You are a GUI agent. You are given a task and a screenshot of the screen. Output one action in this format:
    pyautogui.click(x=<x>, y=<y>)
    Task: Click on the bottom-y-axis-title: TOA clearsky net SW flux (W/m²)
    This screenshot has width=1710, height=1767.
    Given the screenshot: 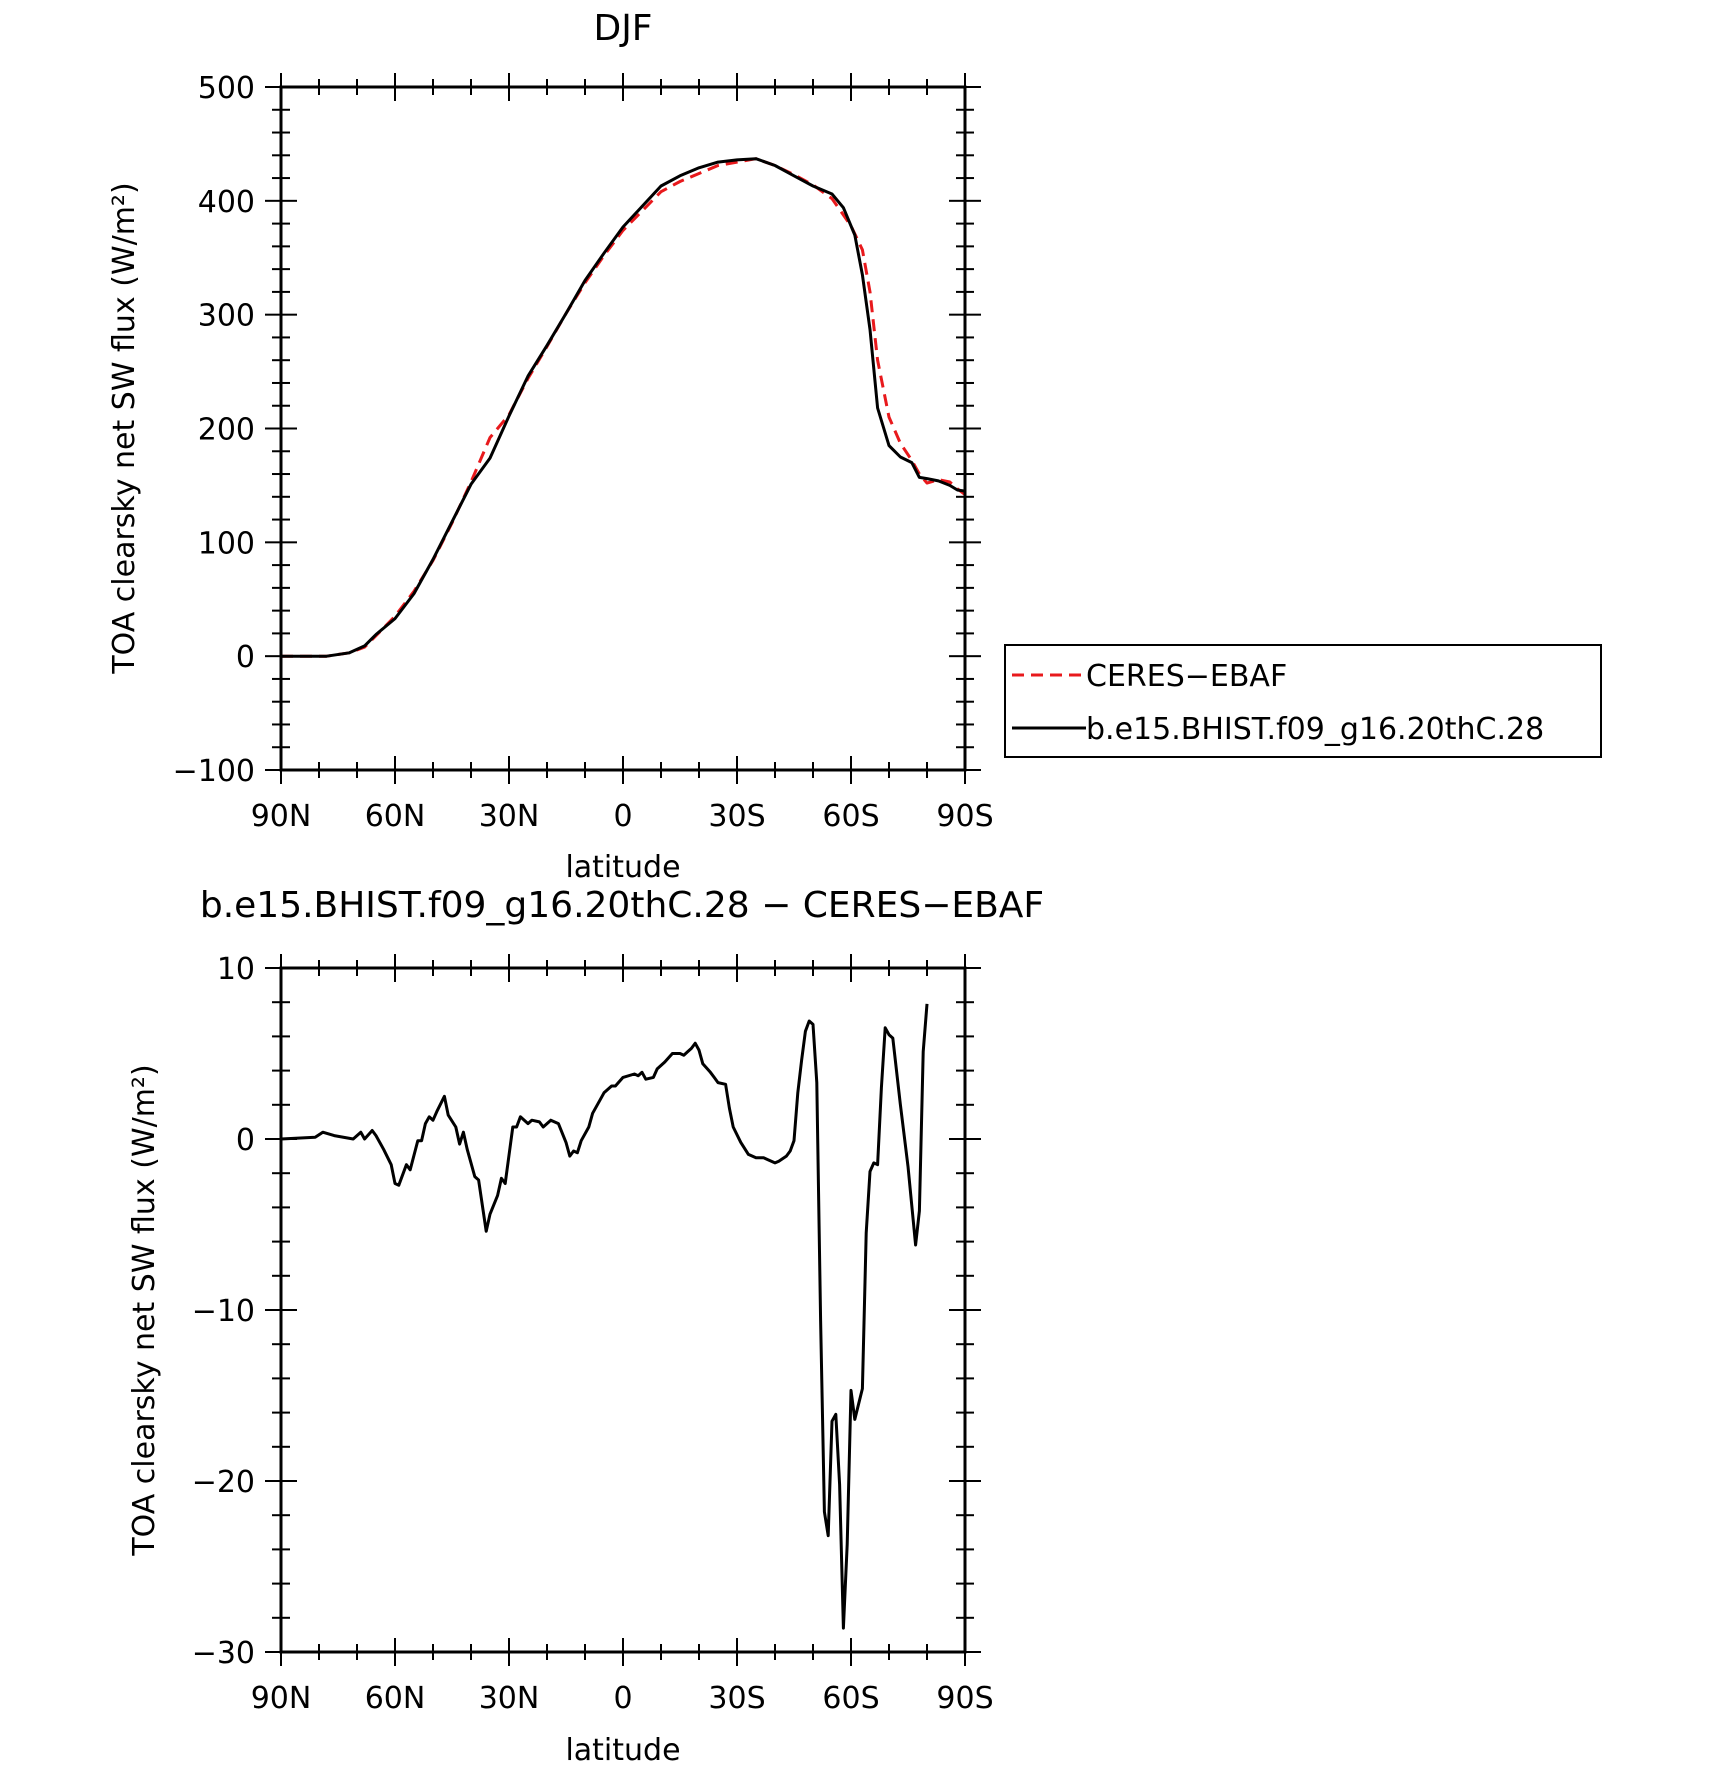 What is the action you would take?
    pyautogui.click(x=144, y=1310)
    